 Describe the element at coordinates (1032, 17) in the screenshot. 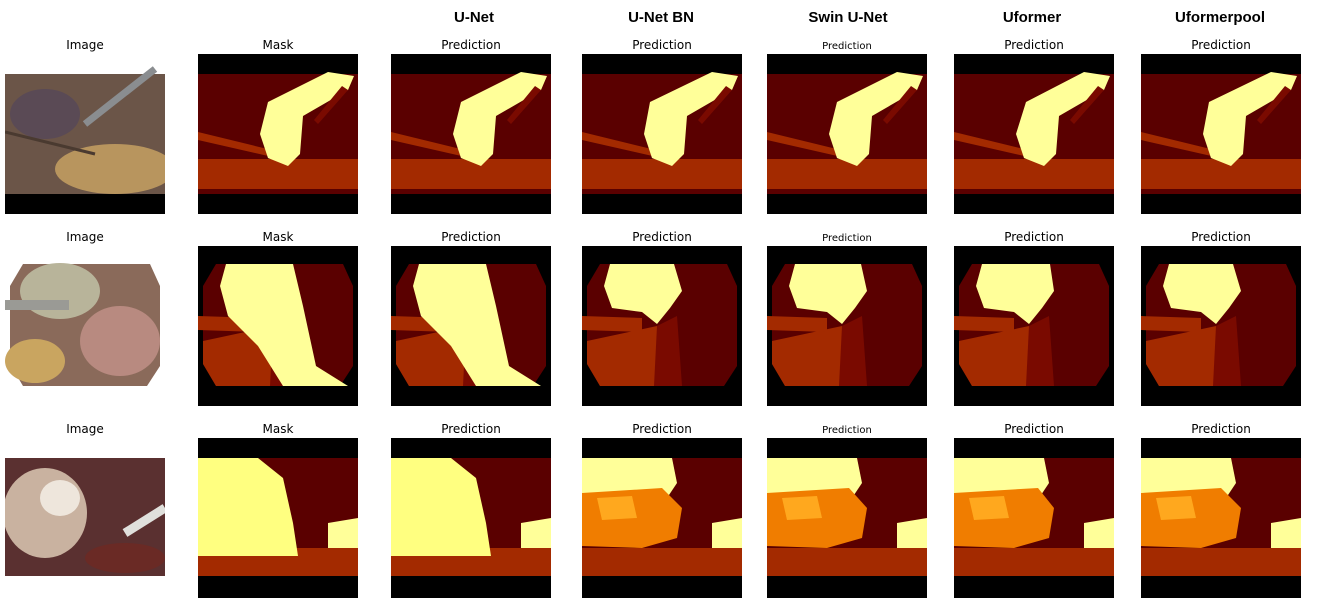

I see `column-header-uformer: Uformer` at that location.